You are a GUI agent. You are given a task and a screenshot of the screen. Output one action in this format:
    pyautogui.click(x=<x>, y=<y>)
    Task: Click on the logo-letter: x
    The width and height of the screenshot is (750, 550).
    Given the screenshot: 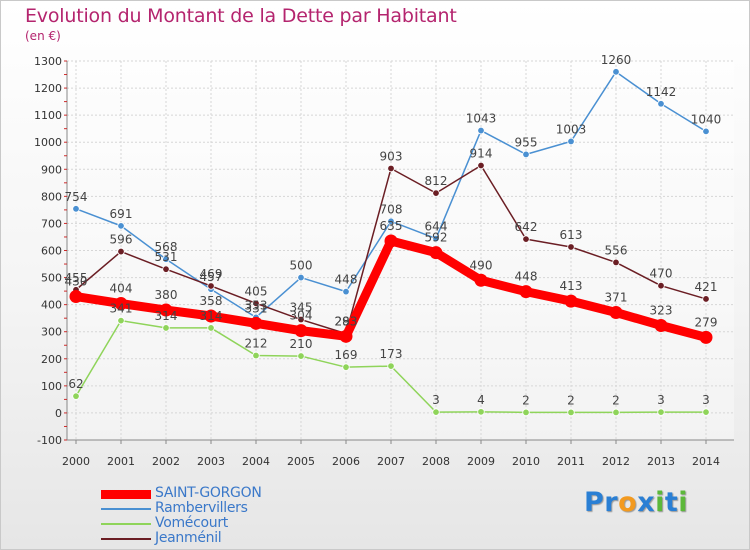 What is the action you would take?
    pyautogui.click(x=646, y=502)
    